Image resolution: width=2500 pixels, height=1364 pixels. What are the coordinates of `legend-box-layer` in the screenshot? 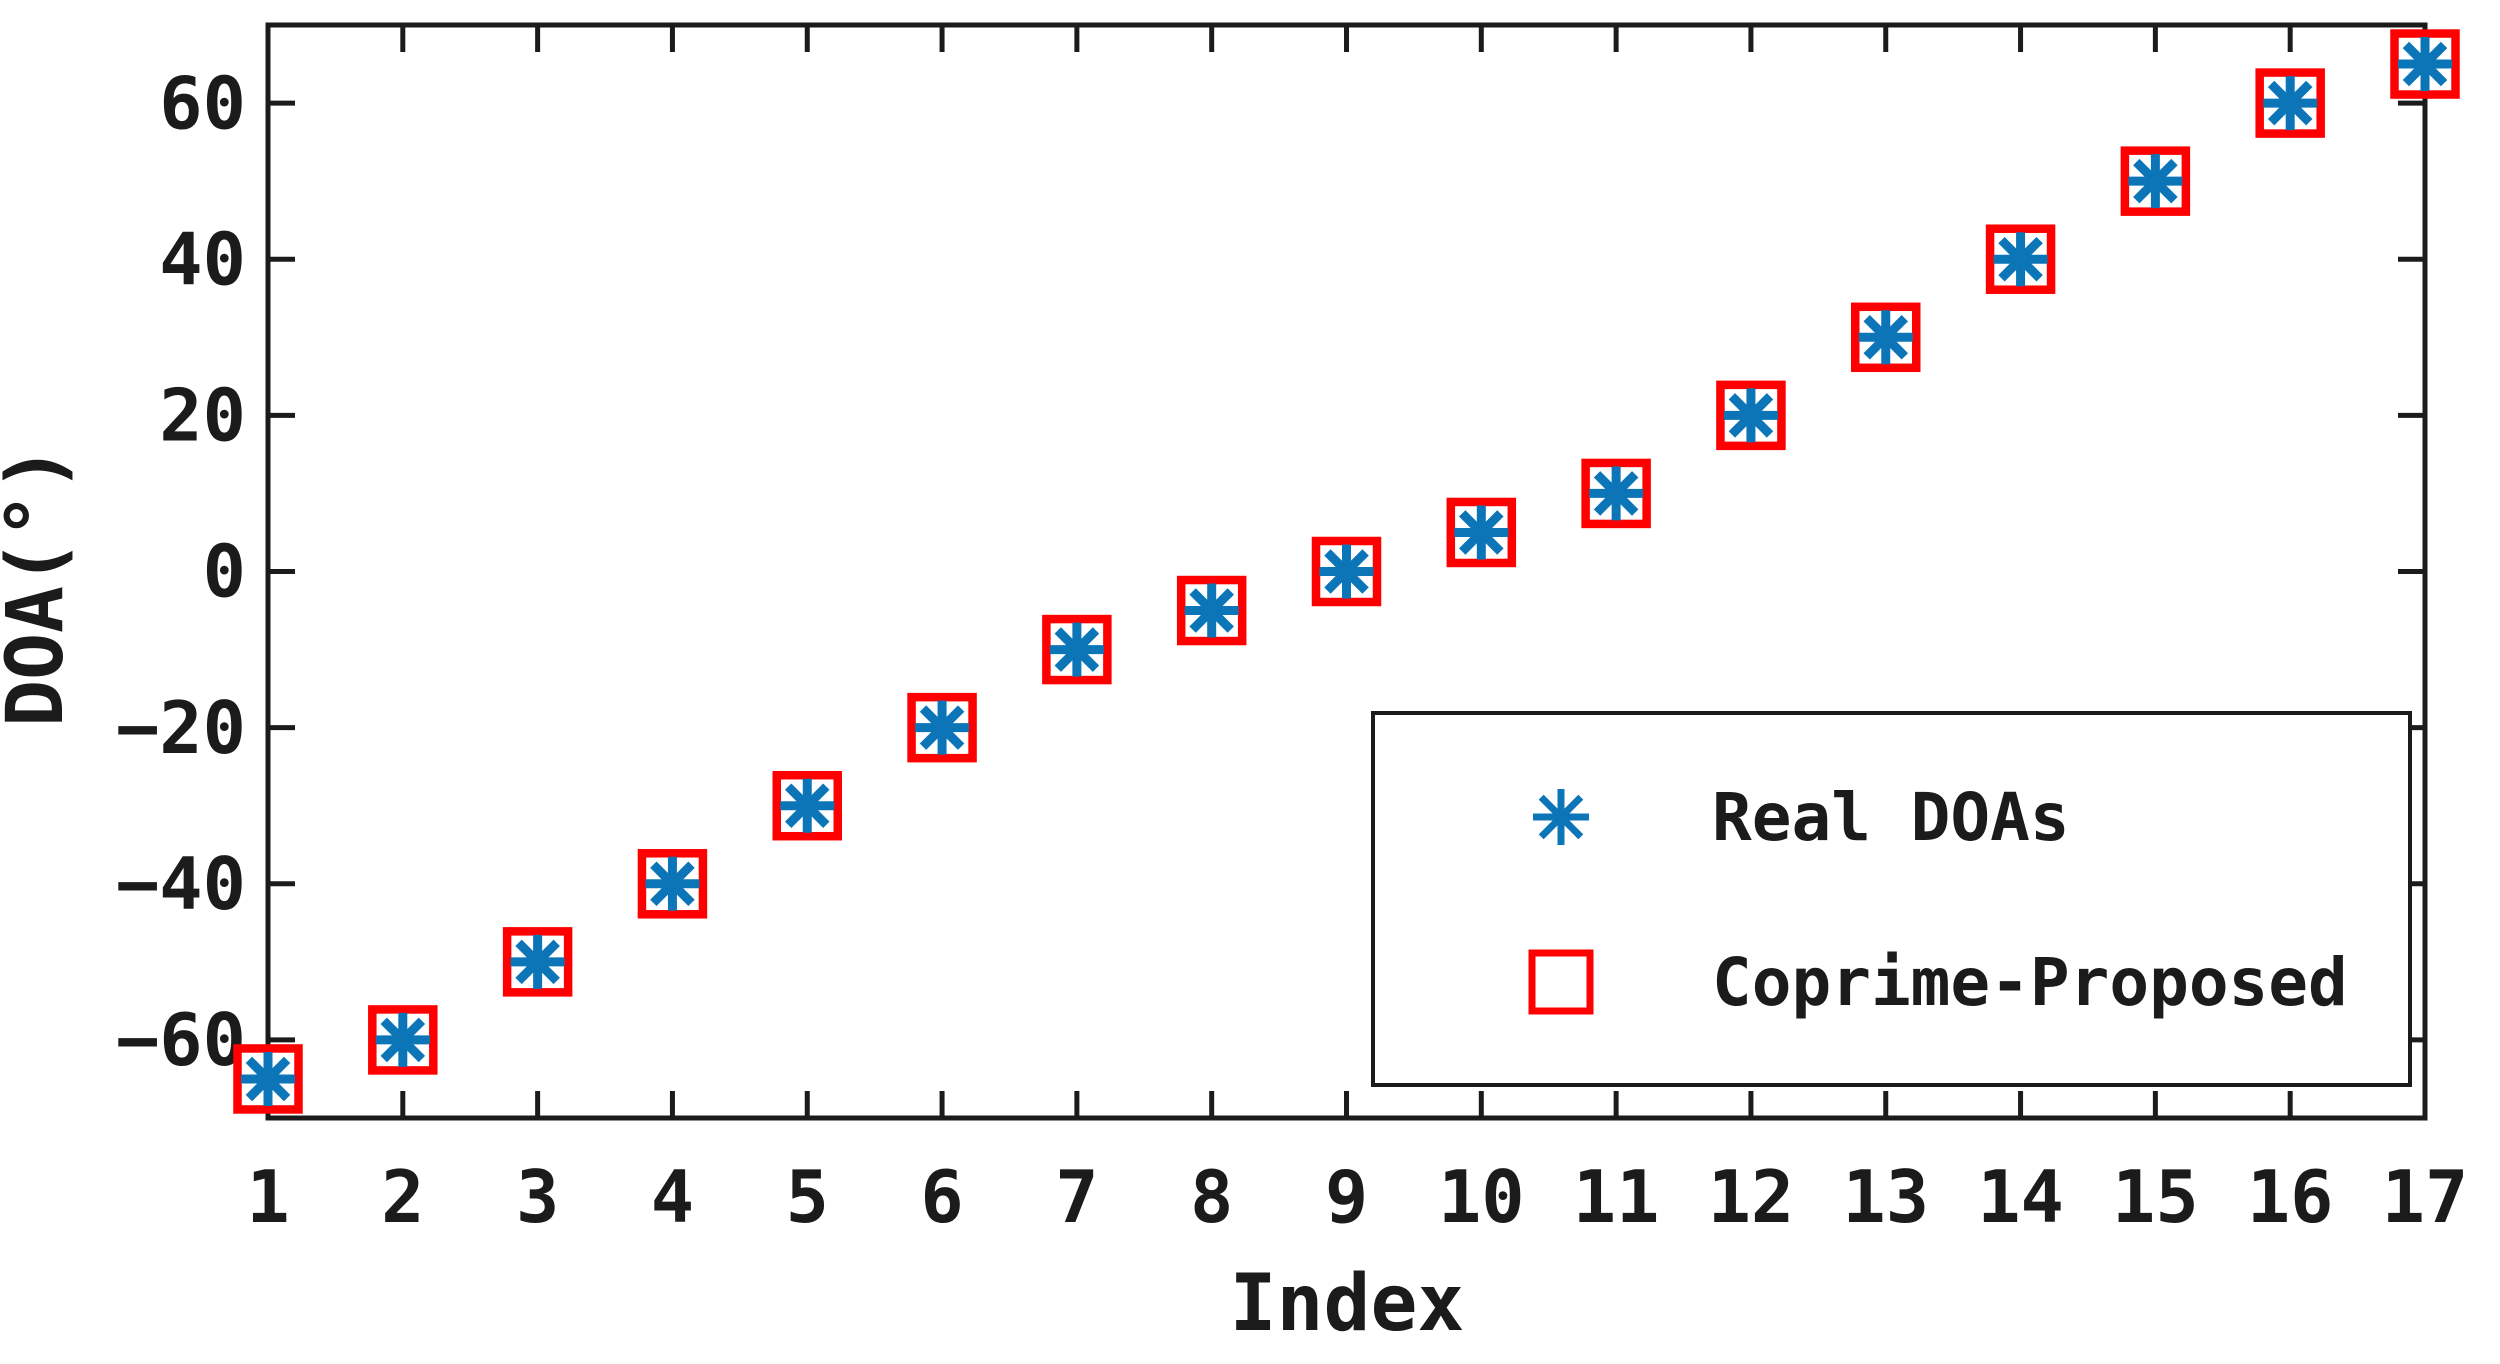 It's located at (1891, 899).